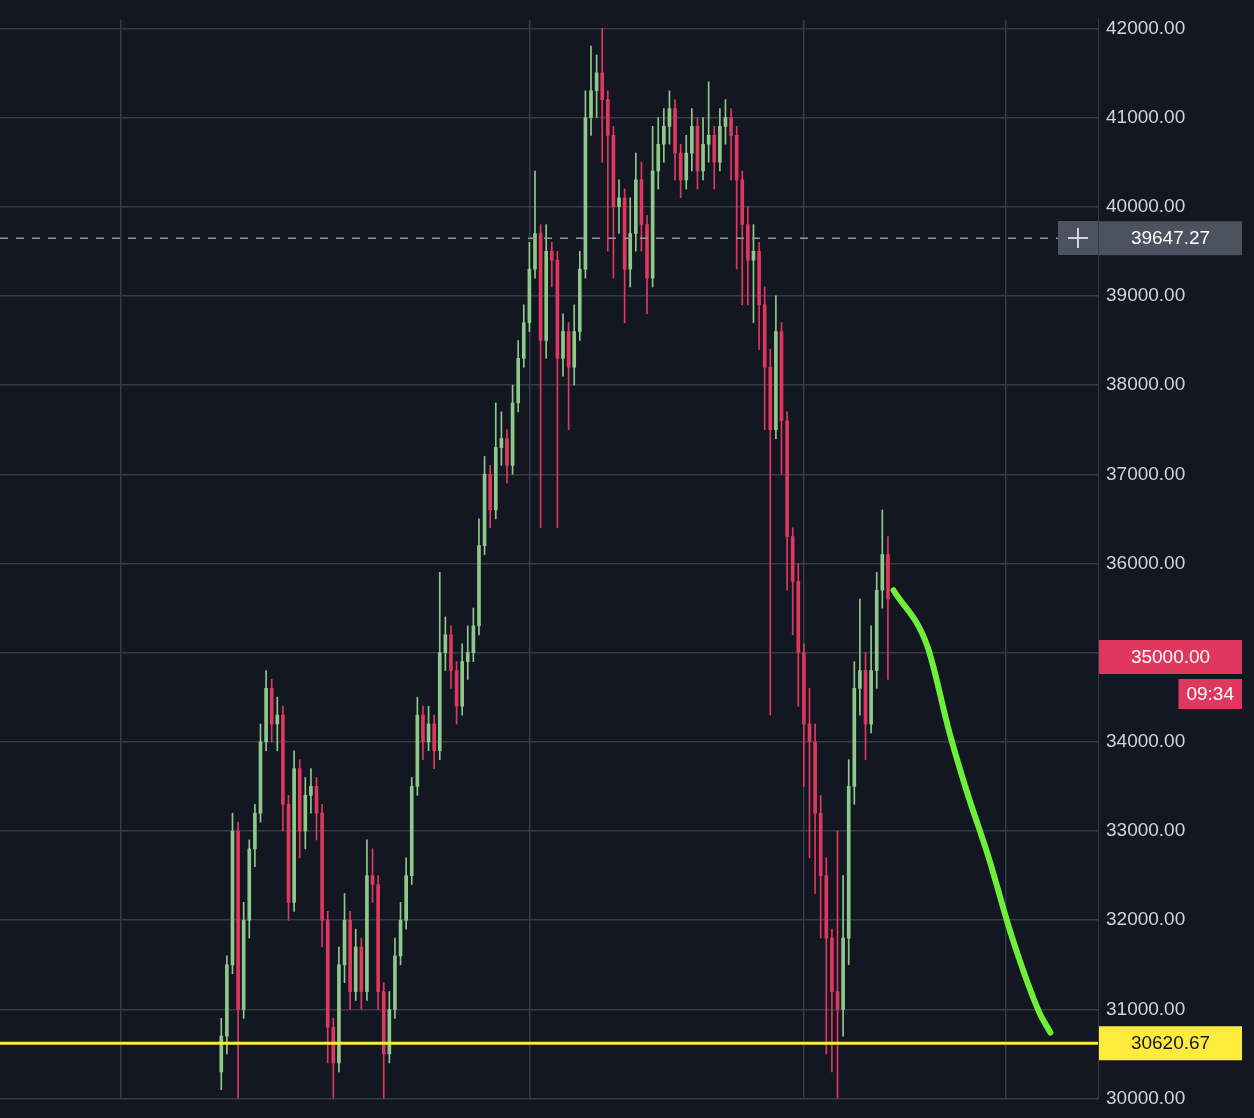  Describe the element at coordinates (1146, 384) in the screenshot. I see `y-tick-label: 38000.00` at that location.